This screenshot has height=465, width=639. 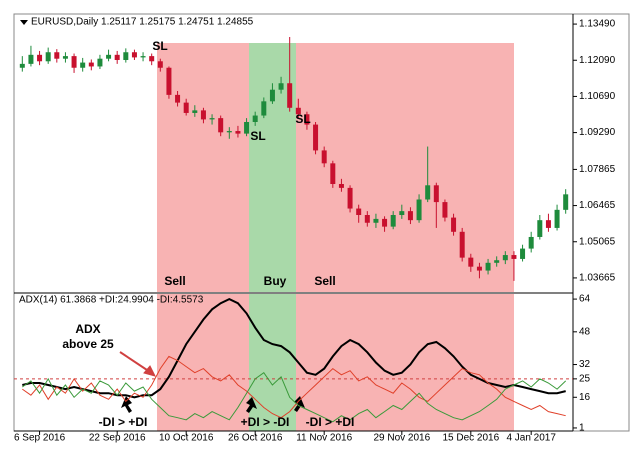 I want to click on x-tick-label: 10 Oct 2016, so click(x=186, y=438).